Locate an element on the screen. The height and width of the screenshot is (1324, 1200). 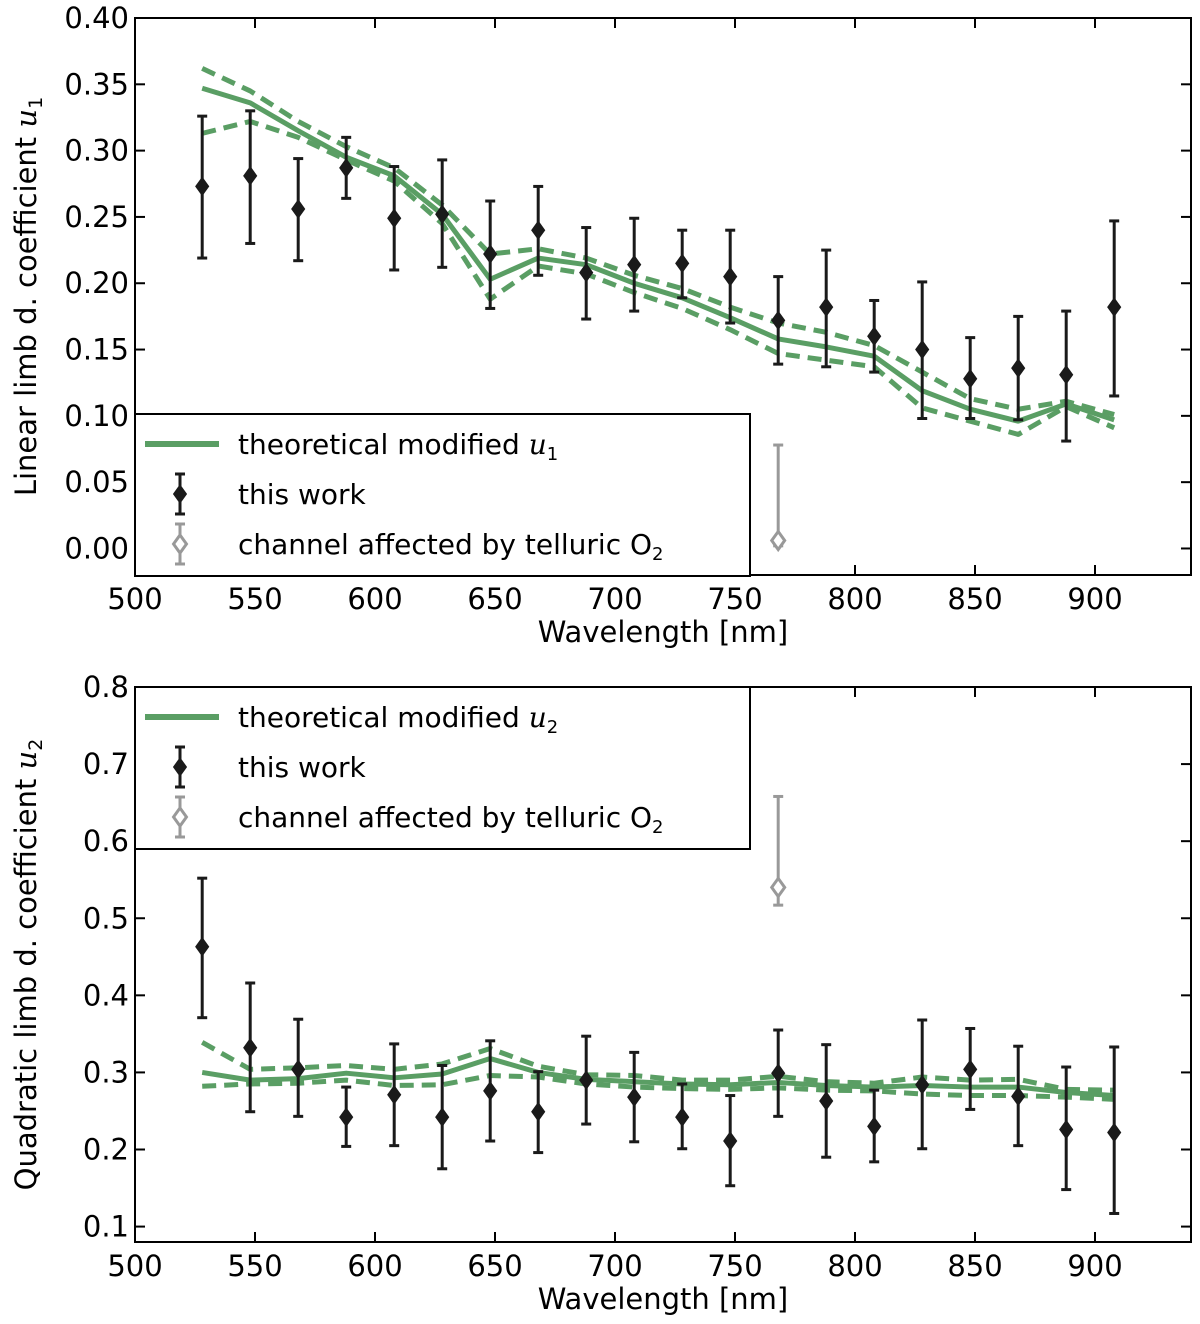
y-axis-label-subscript: 1 is located at coordinates (36, 103).